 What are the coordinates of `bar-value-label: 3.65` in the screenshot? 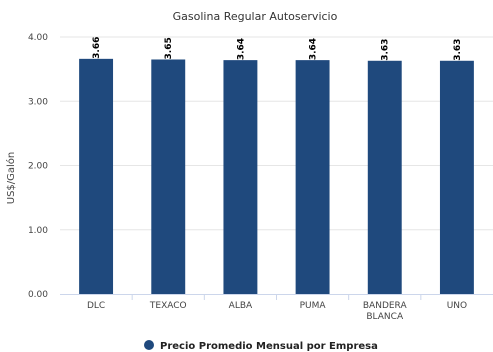 It's located at (169, 48).